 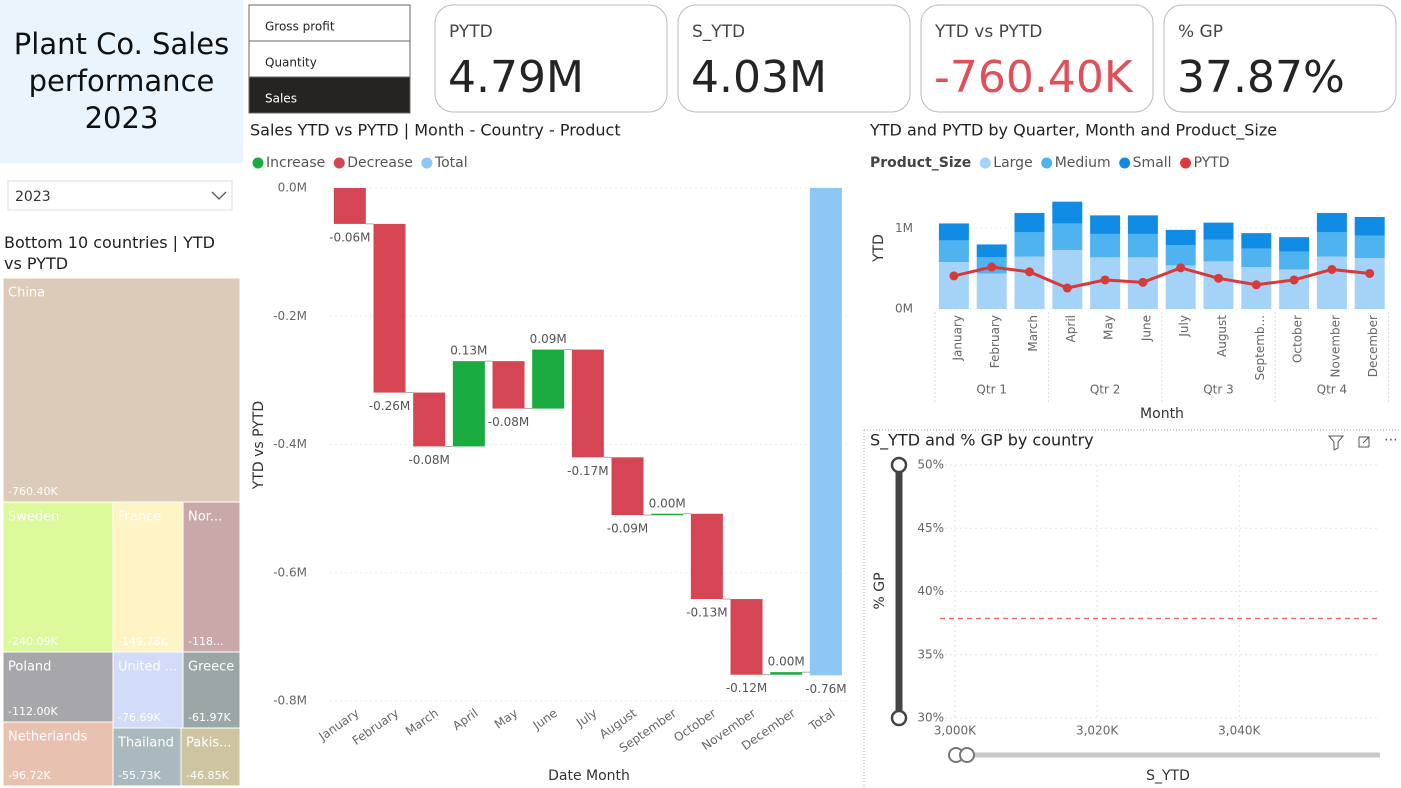 I want to click on button-label: Gross profit, so click(x=300, y=27).